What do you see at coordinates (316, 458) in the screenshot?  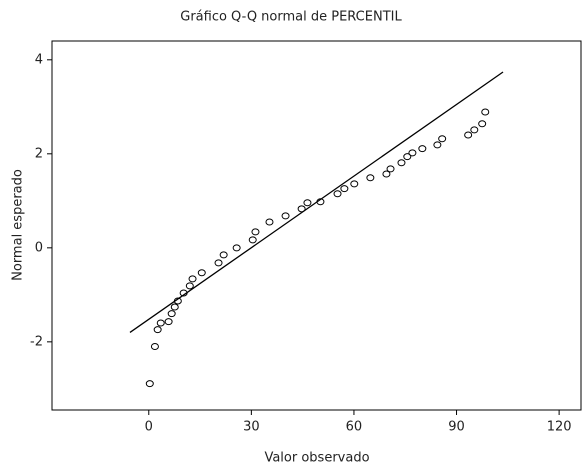 I see `x-axis-label: Valor observado` at bounding box center [316, 458].